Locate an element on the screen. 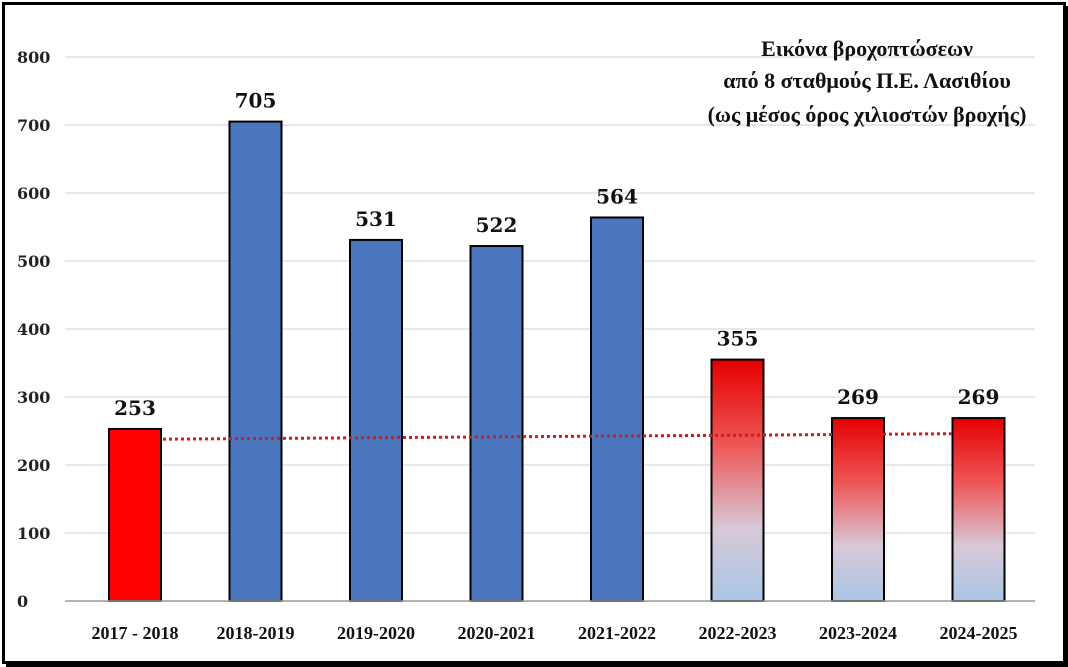 This screenshot has width=1068, height=667. title-line-2: από 8 σταθμούς Π.Ε. Λασιθίου is located at coordinates (867, 80).